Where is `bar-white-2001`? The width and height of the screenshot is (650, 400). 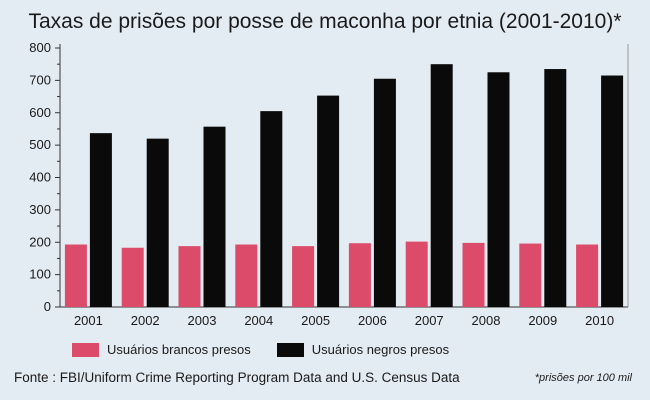 bar-white-2001 is located at coordinates (75, 275).